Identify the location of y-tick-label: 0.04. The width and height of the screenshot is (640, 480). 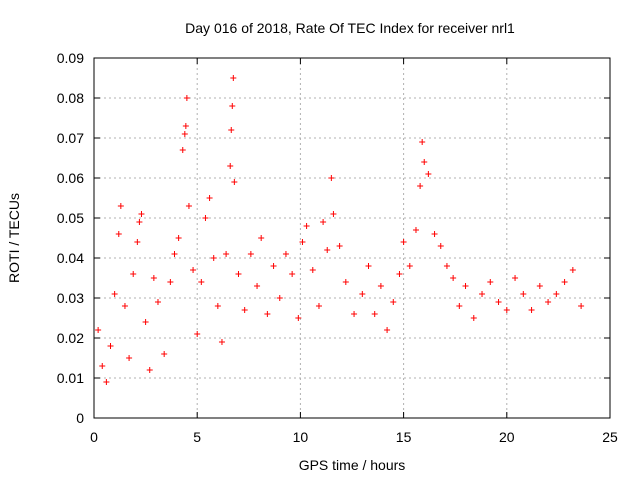
(70, 258).